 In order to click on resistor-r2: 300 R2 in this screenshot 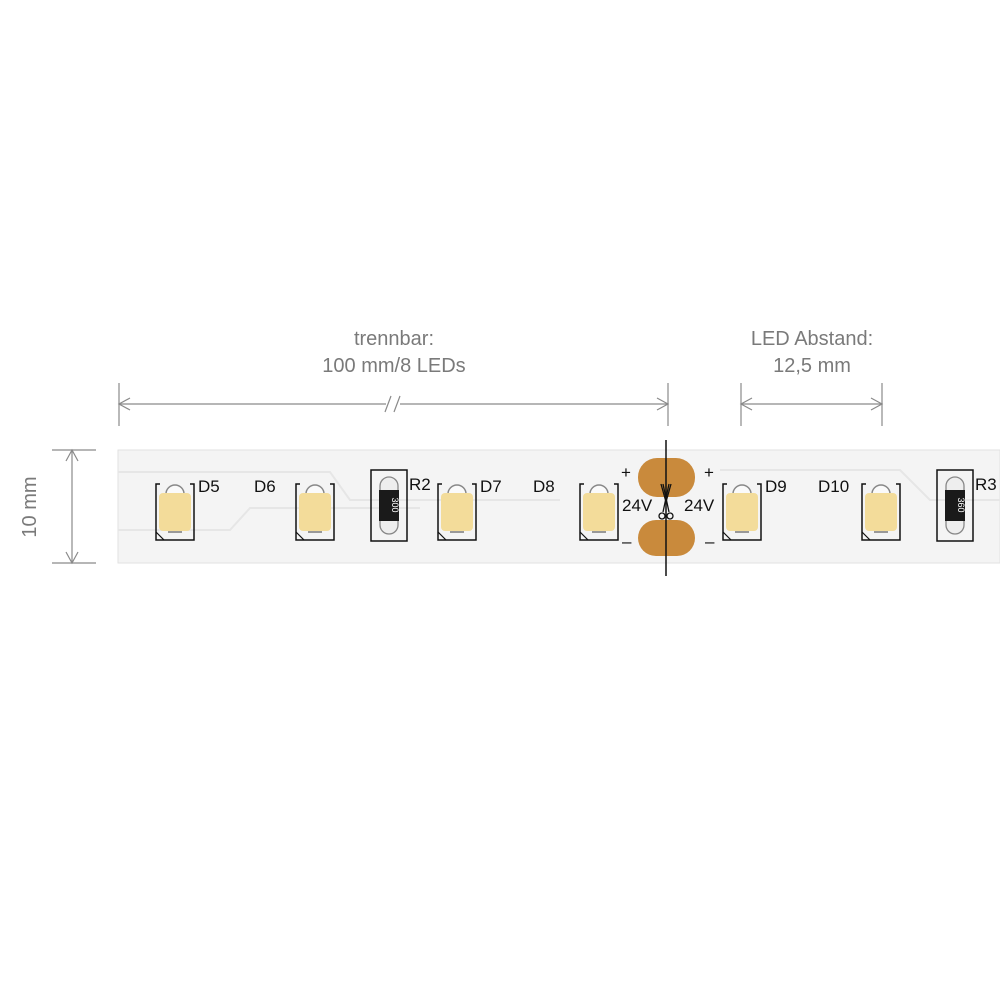, I will do `click(400, 505)`.